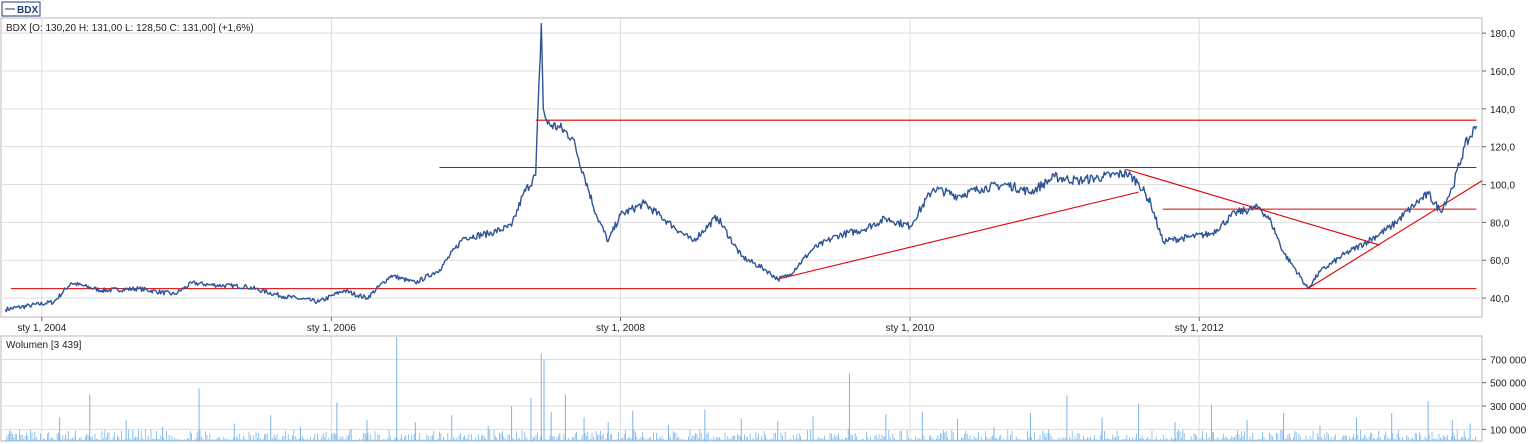 The width and height of the screenshot is (1540, 444). What do you see at coordinates (910, 328) in the screenshot?
I see `x-tick-label: sty 1, 2010` at bounding box center [910, 328].